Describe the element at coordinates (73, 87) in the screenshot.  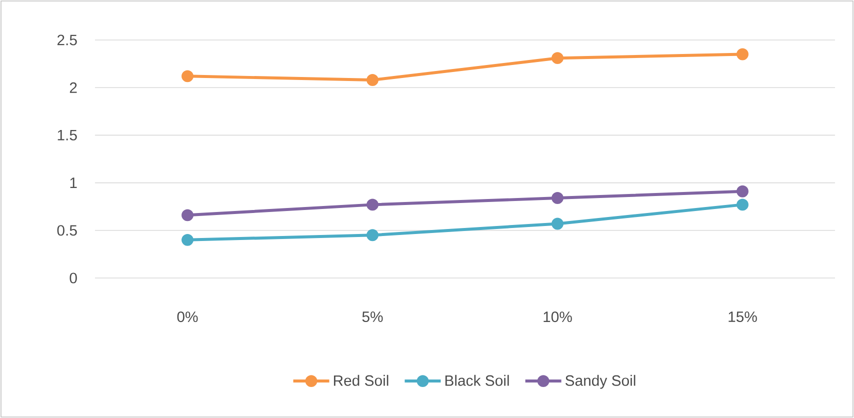
I see `y-tick-label: 2` at that location.